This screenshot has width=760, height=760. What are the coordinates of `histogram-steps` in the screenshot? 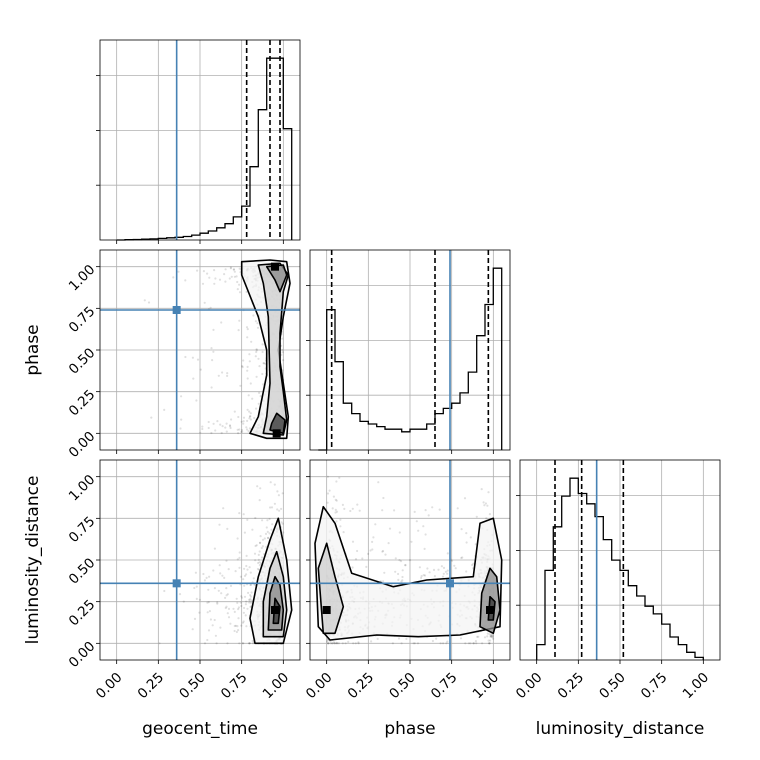 It's located at (204, 149).